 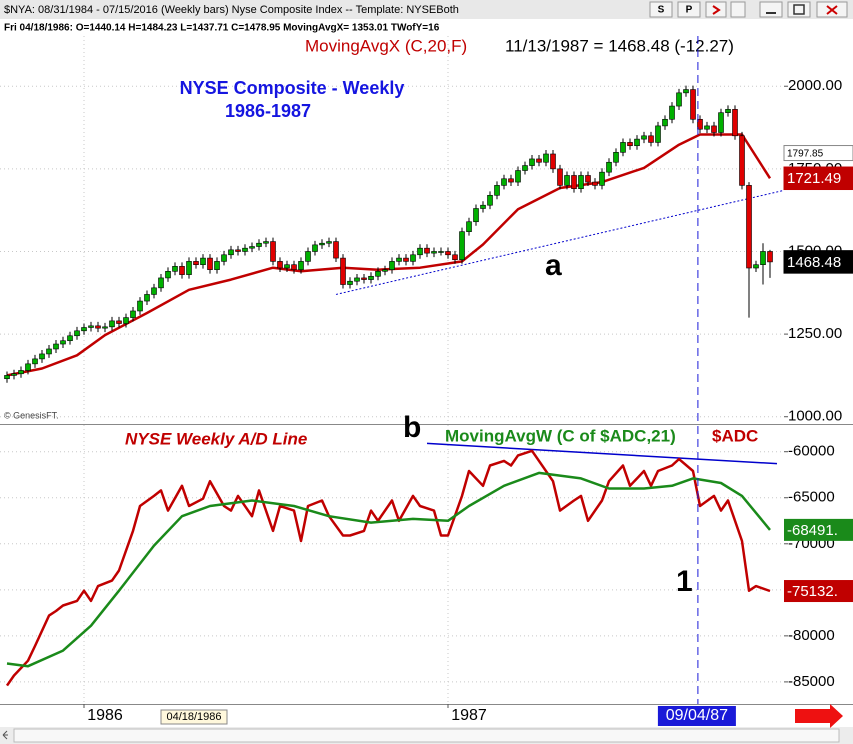 I want to click on button-s, so click(x=661, y=9).